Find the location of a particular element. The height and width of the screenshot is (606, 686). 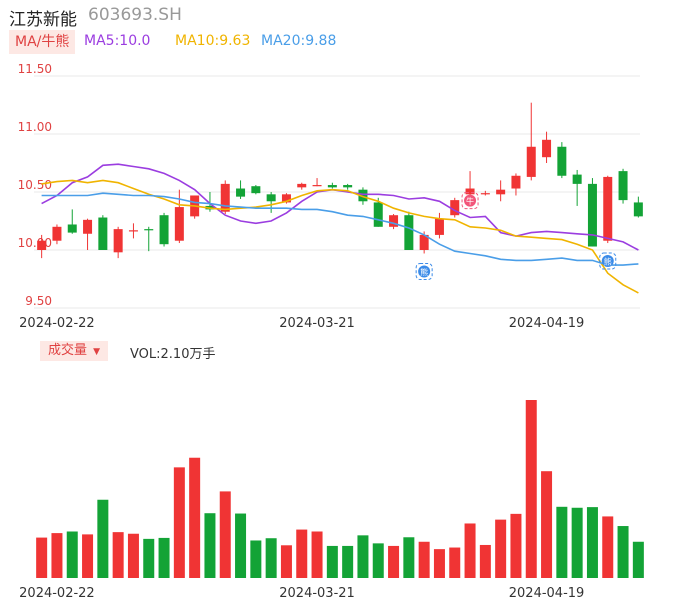

ma5-line is located at coordinates (340, 207).